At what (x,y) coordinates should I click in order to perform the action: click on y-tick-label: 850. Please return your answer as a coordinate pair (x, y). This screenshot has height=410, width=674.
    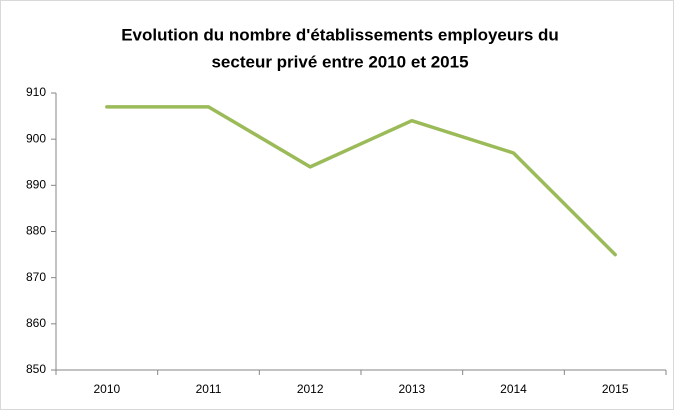
    Looking at the image, I should click on (36, 369).